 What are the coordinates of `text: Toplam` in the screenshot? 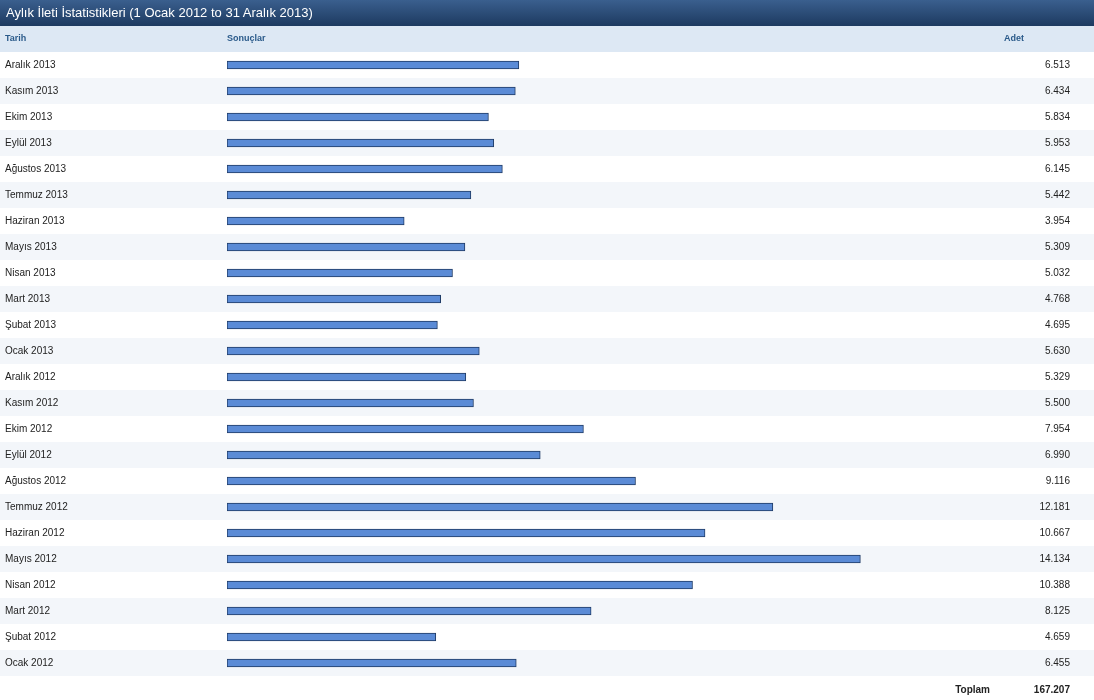 It's located at (973, 689).